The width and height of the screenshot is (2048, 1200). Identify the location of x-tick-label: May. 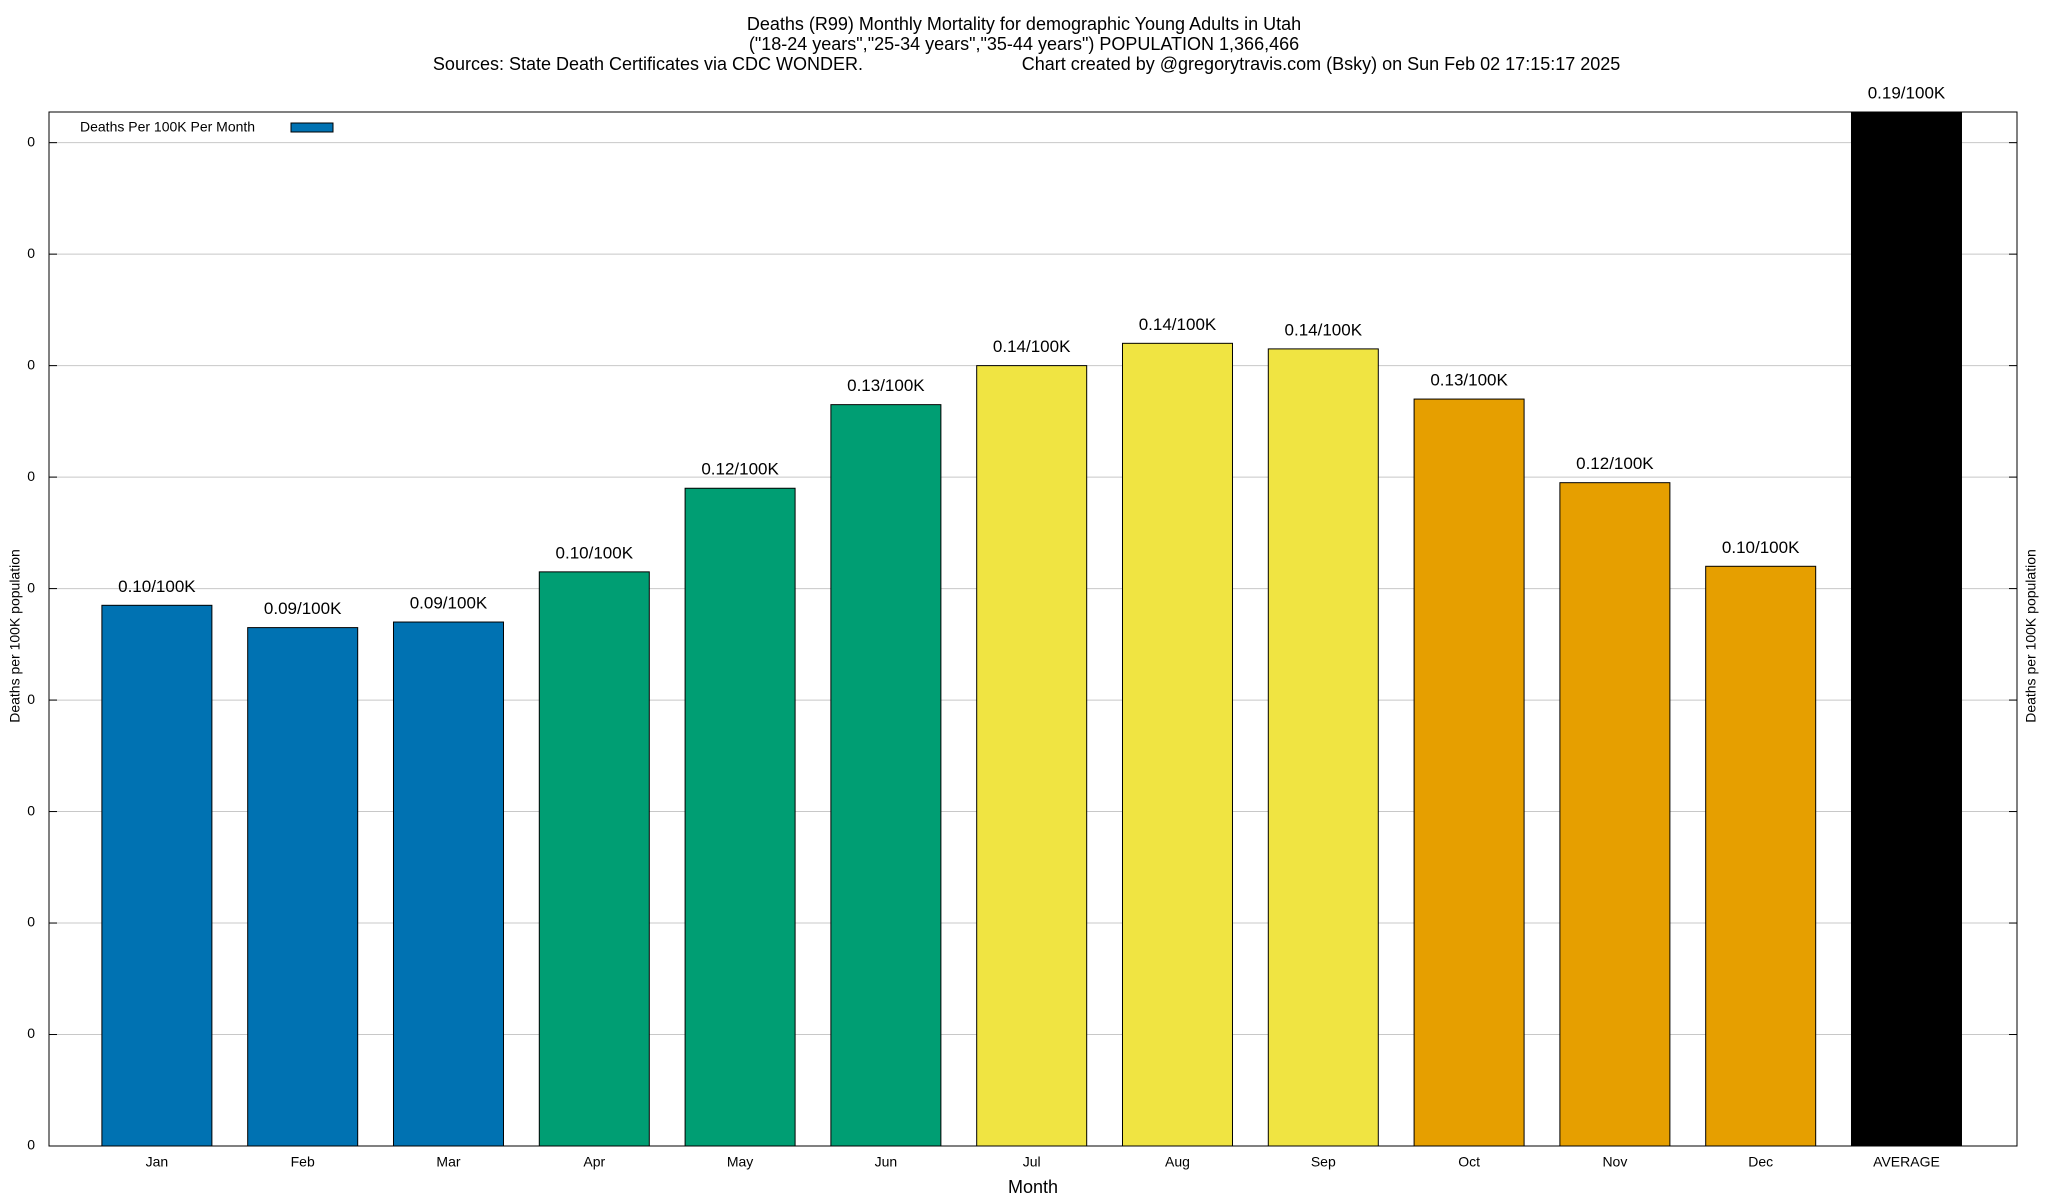
(740, 1162).